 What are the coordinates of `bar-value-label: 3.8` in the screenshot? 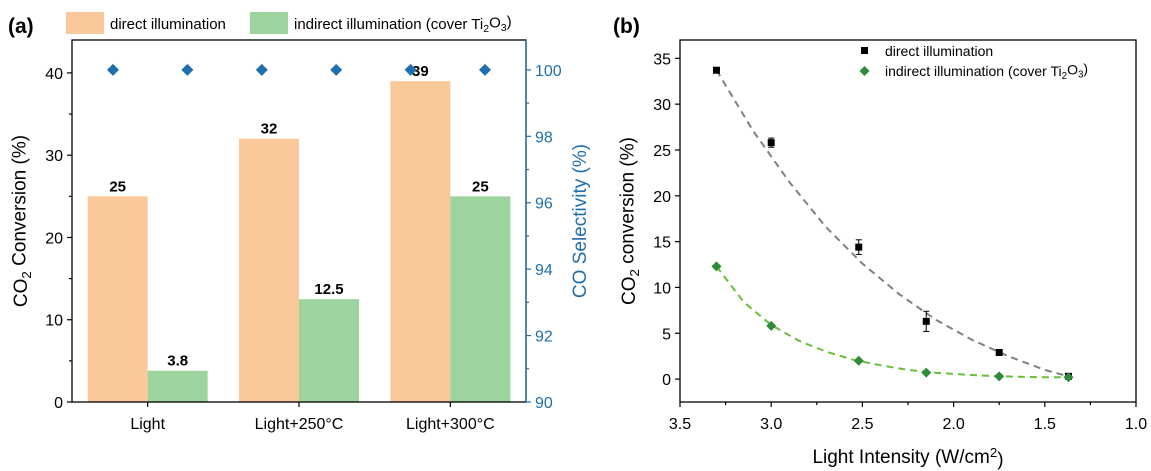 It's located at (177, 361).